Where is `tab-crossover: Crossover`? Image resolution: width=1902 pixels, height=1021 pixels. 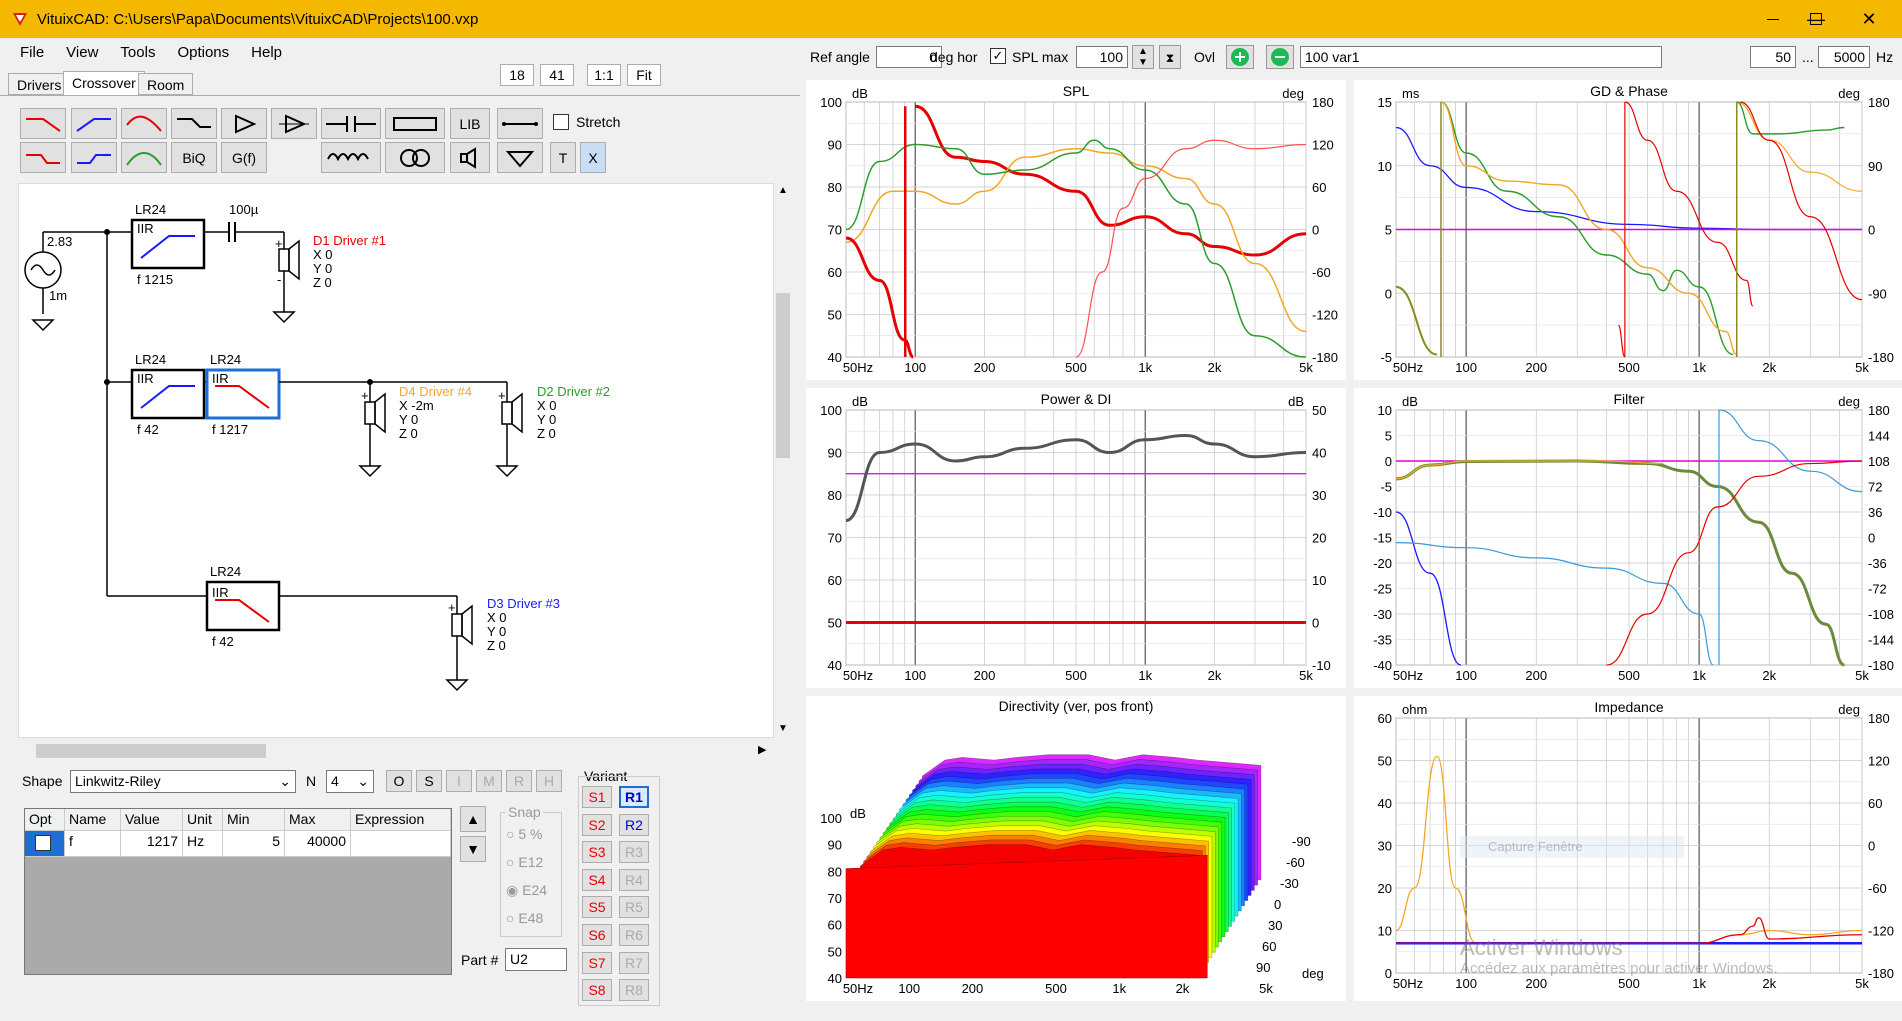 tab-crossover: Crossover is located at coordinates (104, 83).